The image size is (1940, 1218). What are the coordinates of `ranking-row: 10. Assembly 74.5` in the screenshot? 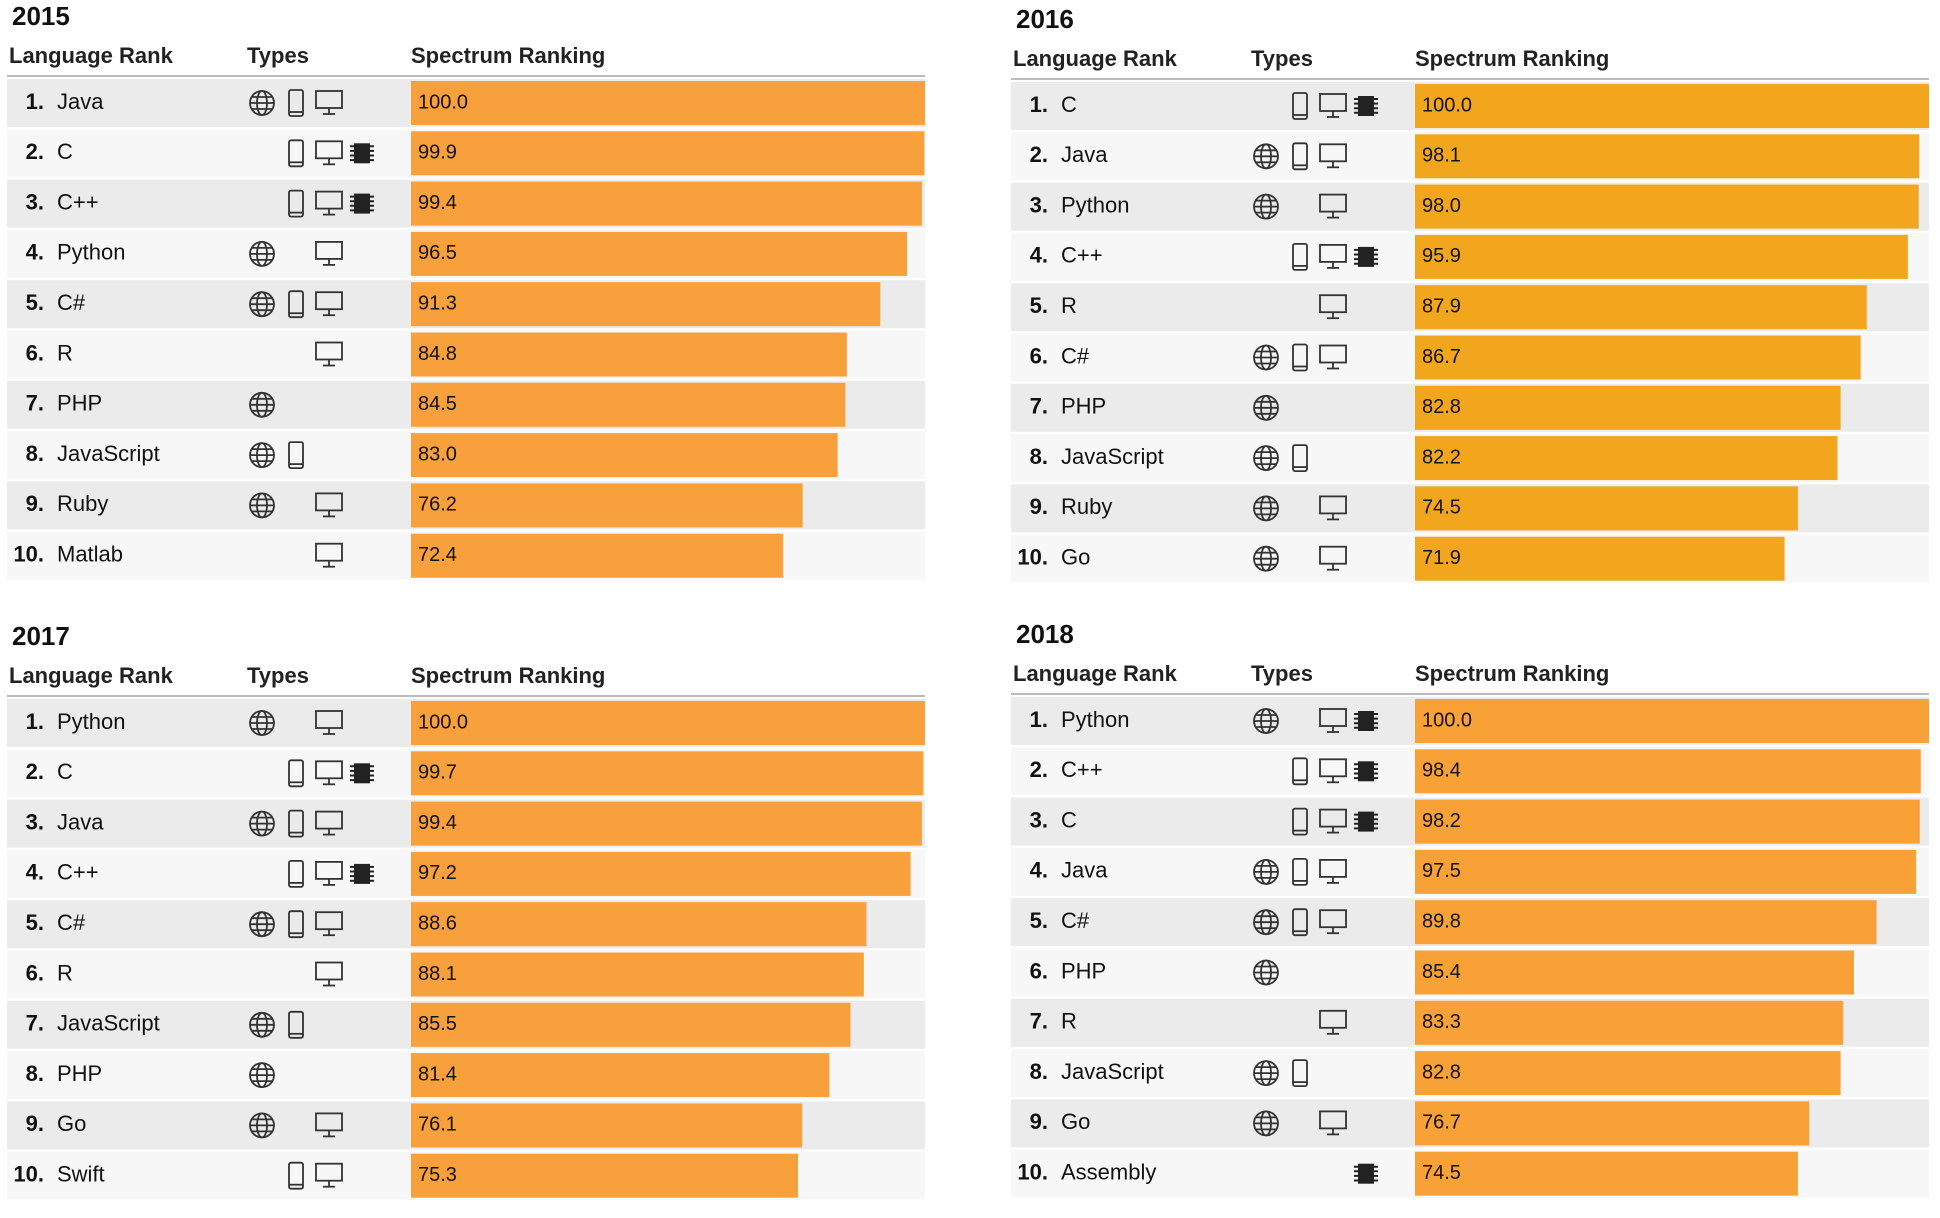 It's located at (1470, 1173).